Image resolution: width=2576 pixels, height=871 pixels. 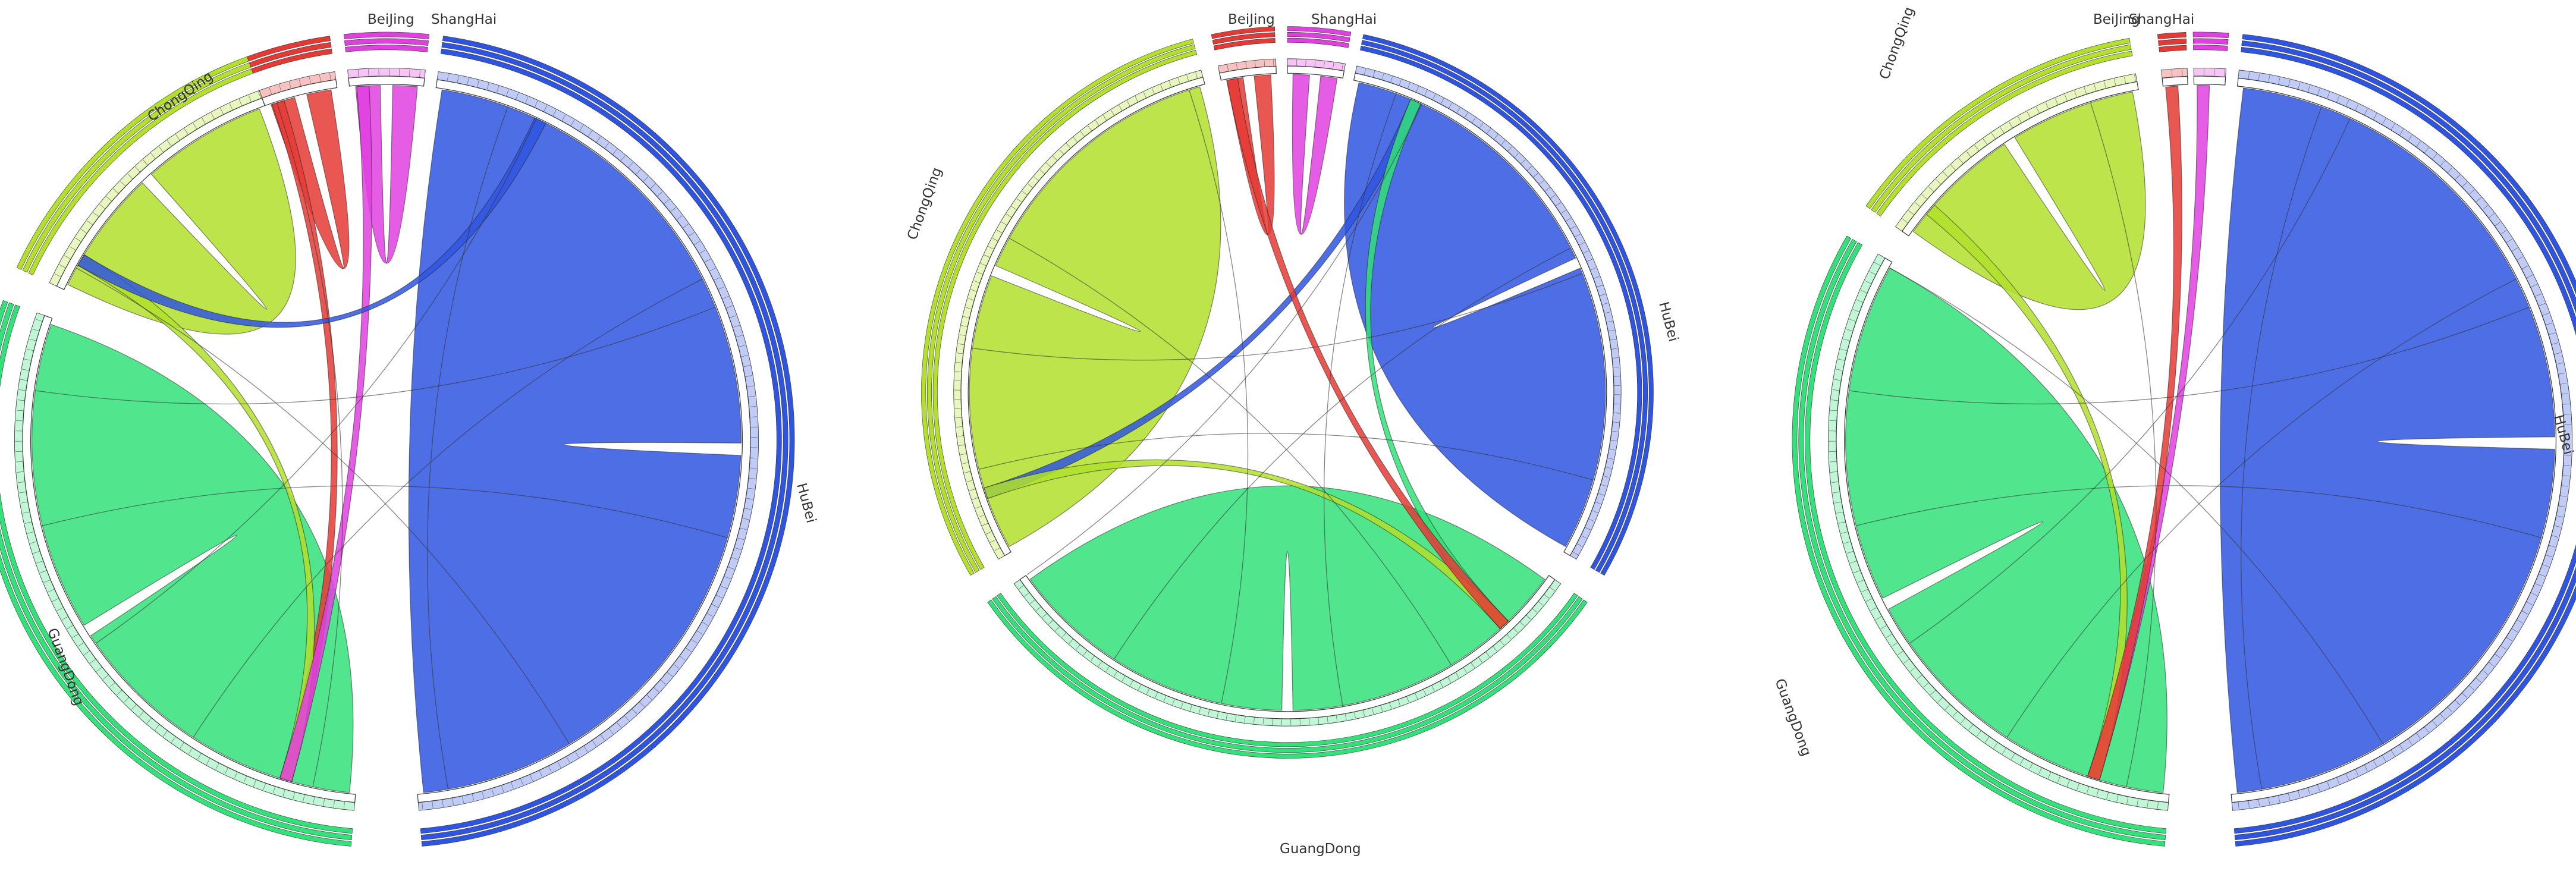 What do you see at coordinates (1792, 717) in the screenshot?
I see `label-guangdong: GuangDong` at bounding box center [1792, 717].